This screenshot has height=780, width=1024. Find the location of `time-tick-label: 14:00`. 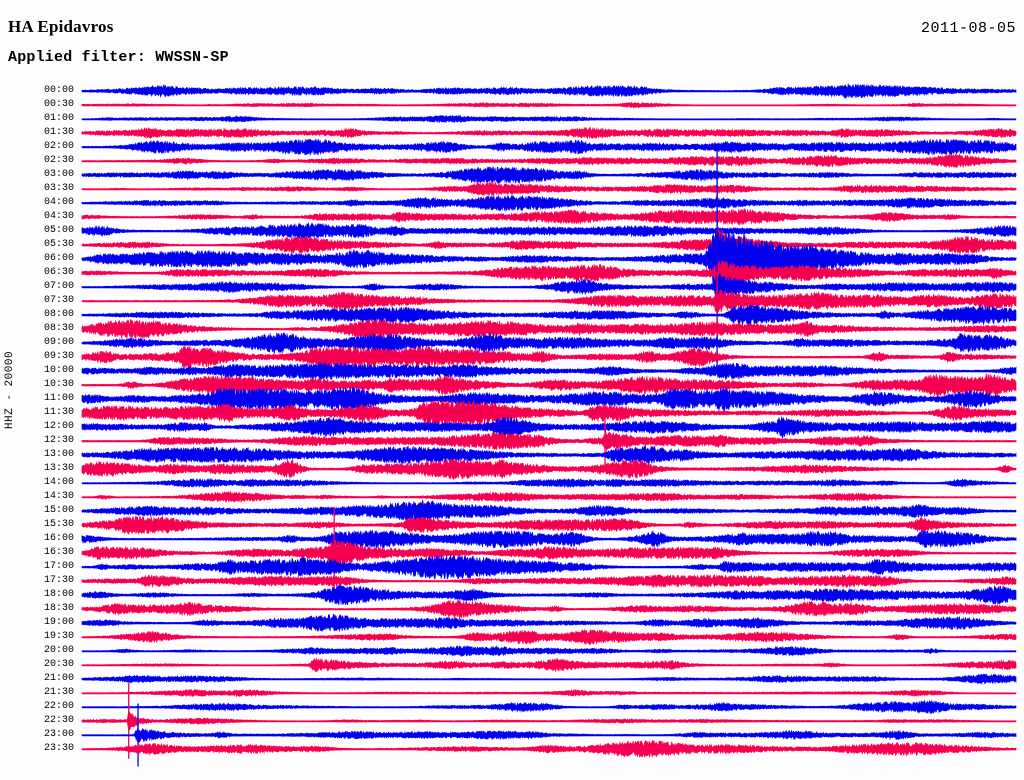

time-tick-label: 14:00 is located at coordinates (58, 482).